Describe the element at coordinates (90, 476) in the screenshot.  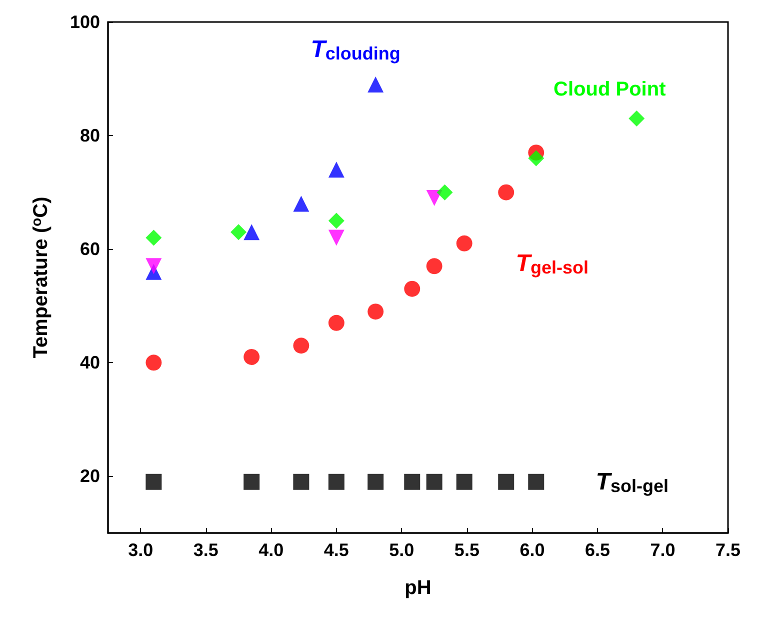
I see `y-tick-label: 20` at that location.